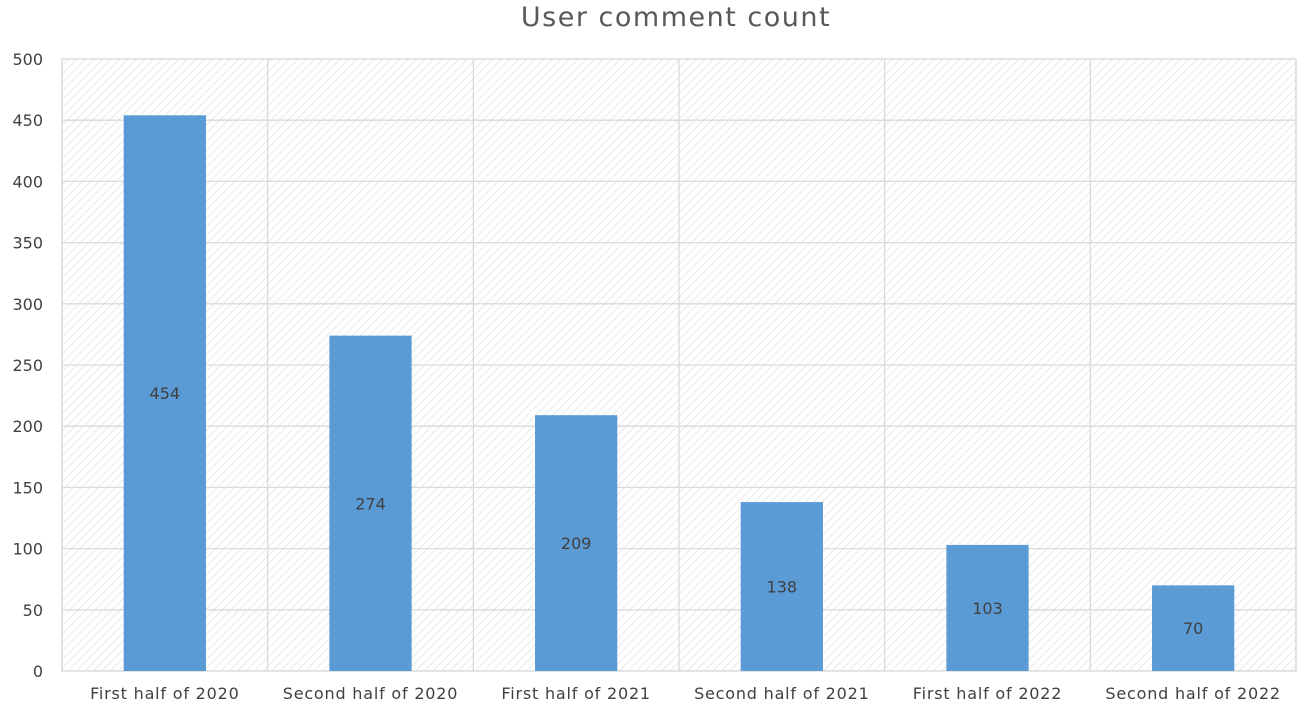  What do you see at coordinates (1193, 693) in the screenshot?
I see `x-category-label: Second half of 2022` at bounding box center [1193, 693].